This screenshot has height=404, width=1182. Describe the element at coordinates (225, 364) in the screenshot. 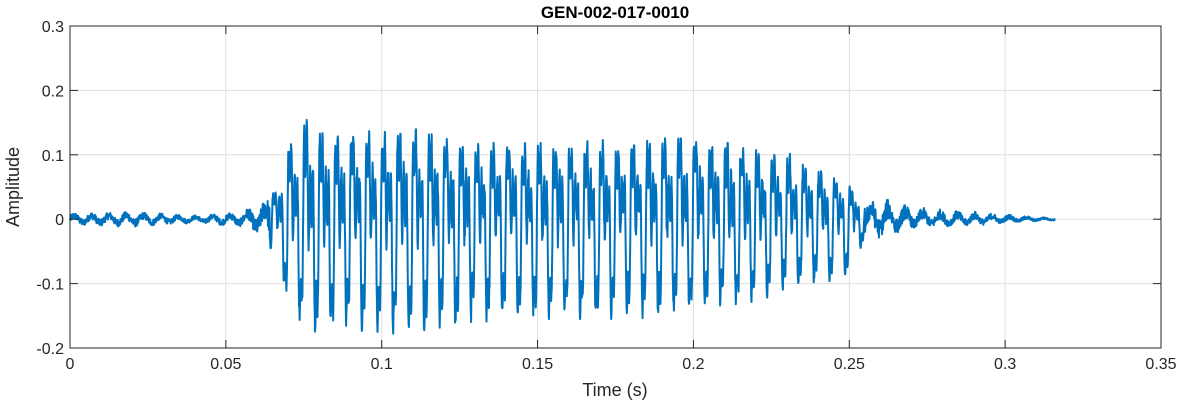

I see `x-tick-label: 0.05` at that location.